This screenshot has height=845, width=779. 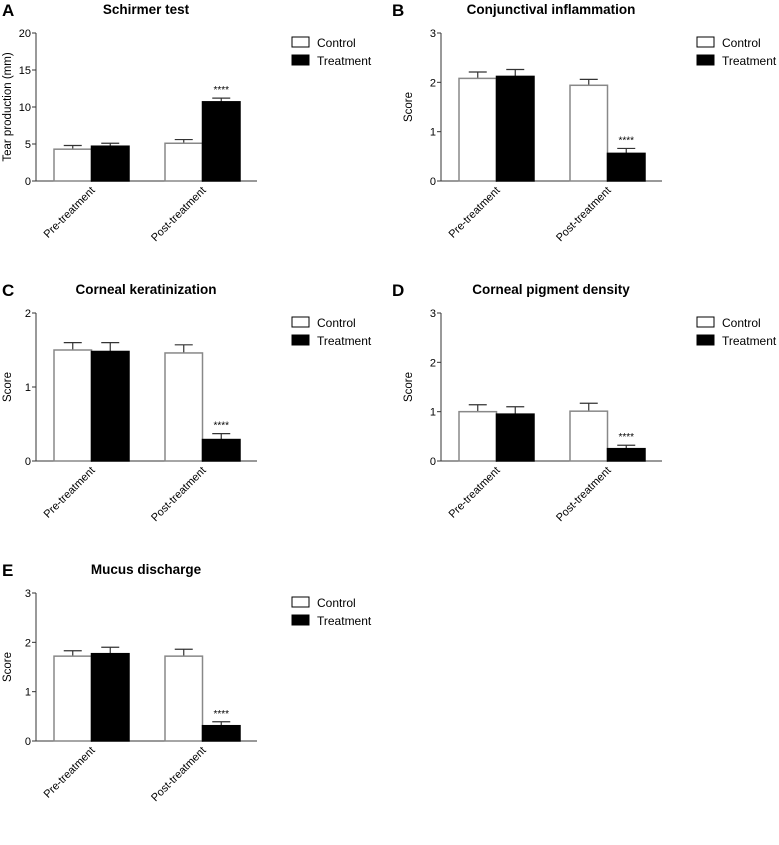 What do you see at coordinates (8, 290) in the screenshot?
I see `panel-letter: C` at bounding box center [8, 290].